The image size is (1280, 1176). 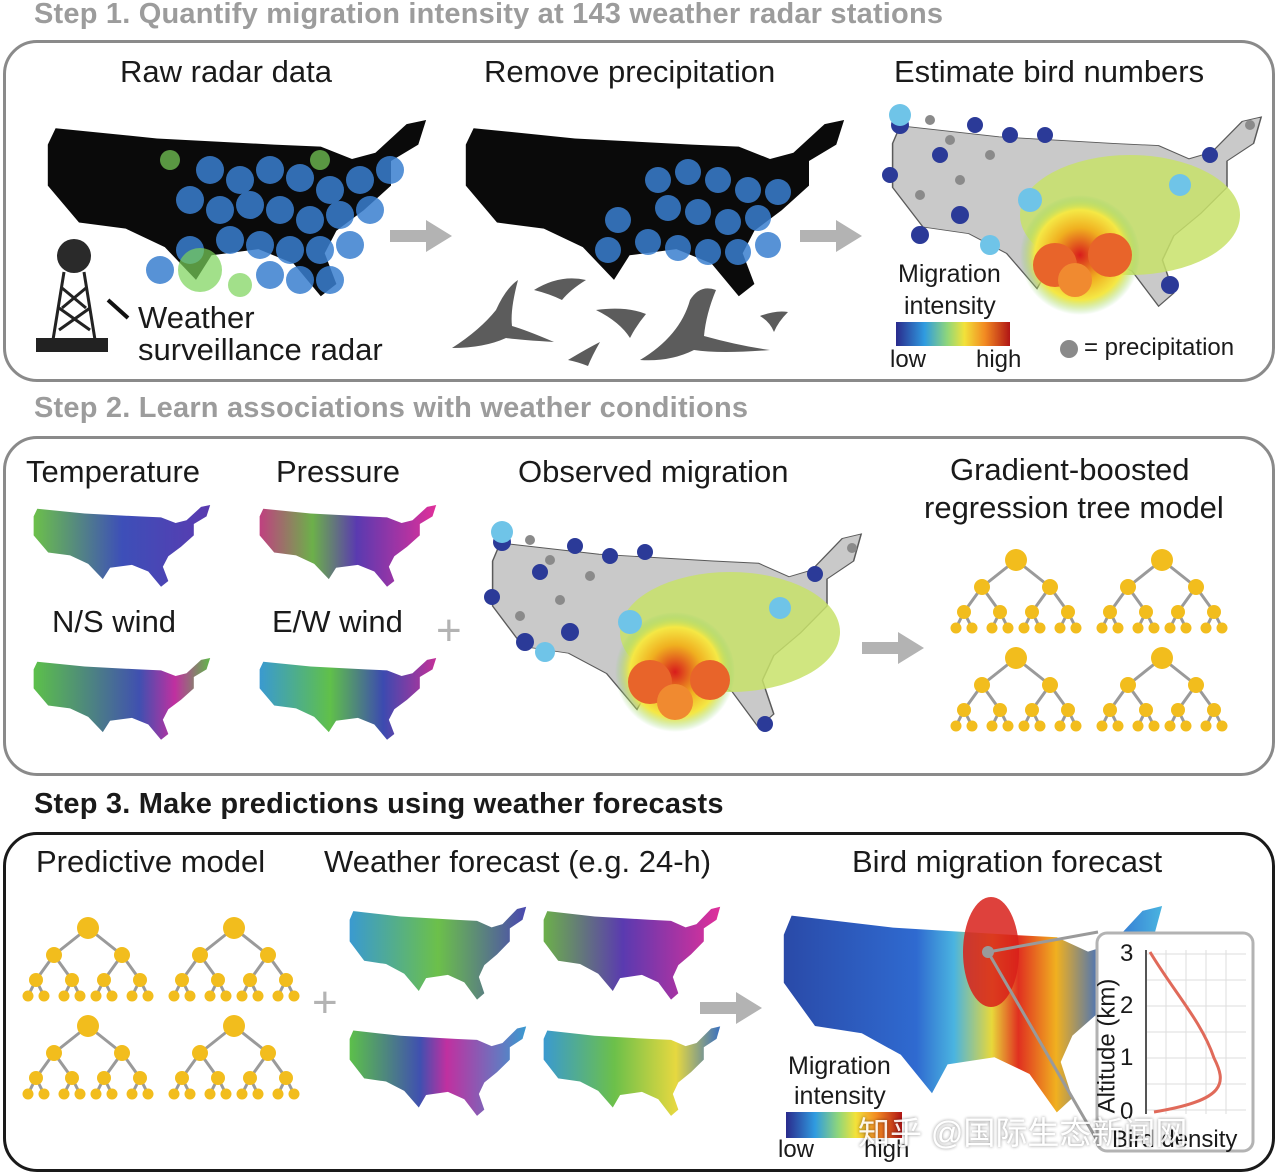 What do you see at coordinates (338, 471) in the screenshot?
I see `pressure-label: Pressure` at bounding box center [338, 471].